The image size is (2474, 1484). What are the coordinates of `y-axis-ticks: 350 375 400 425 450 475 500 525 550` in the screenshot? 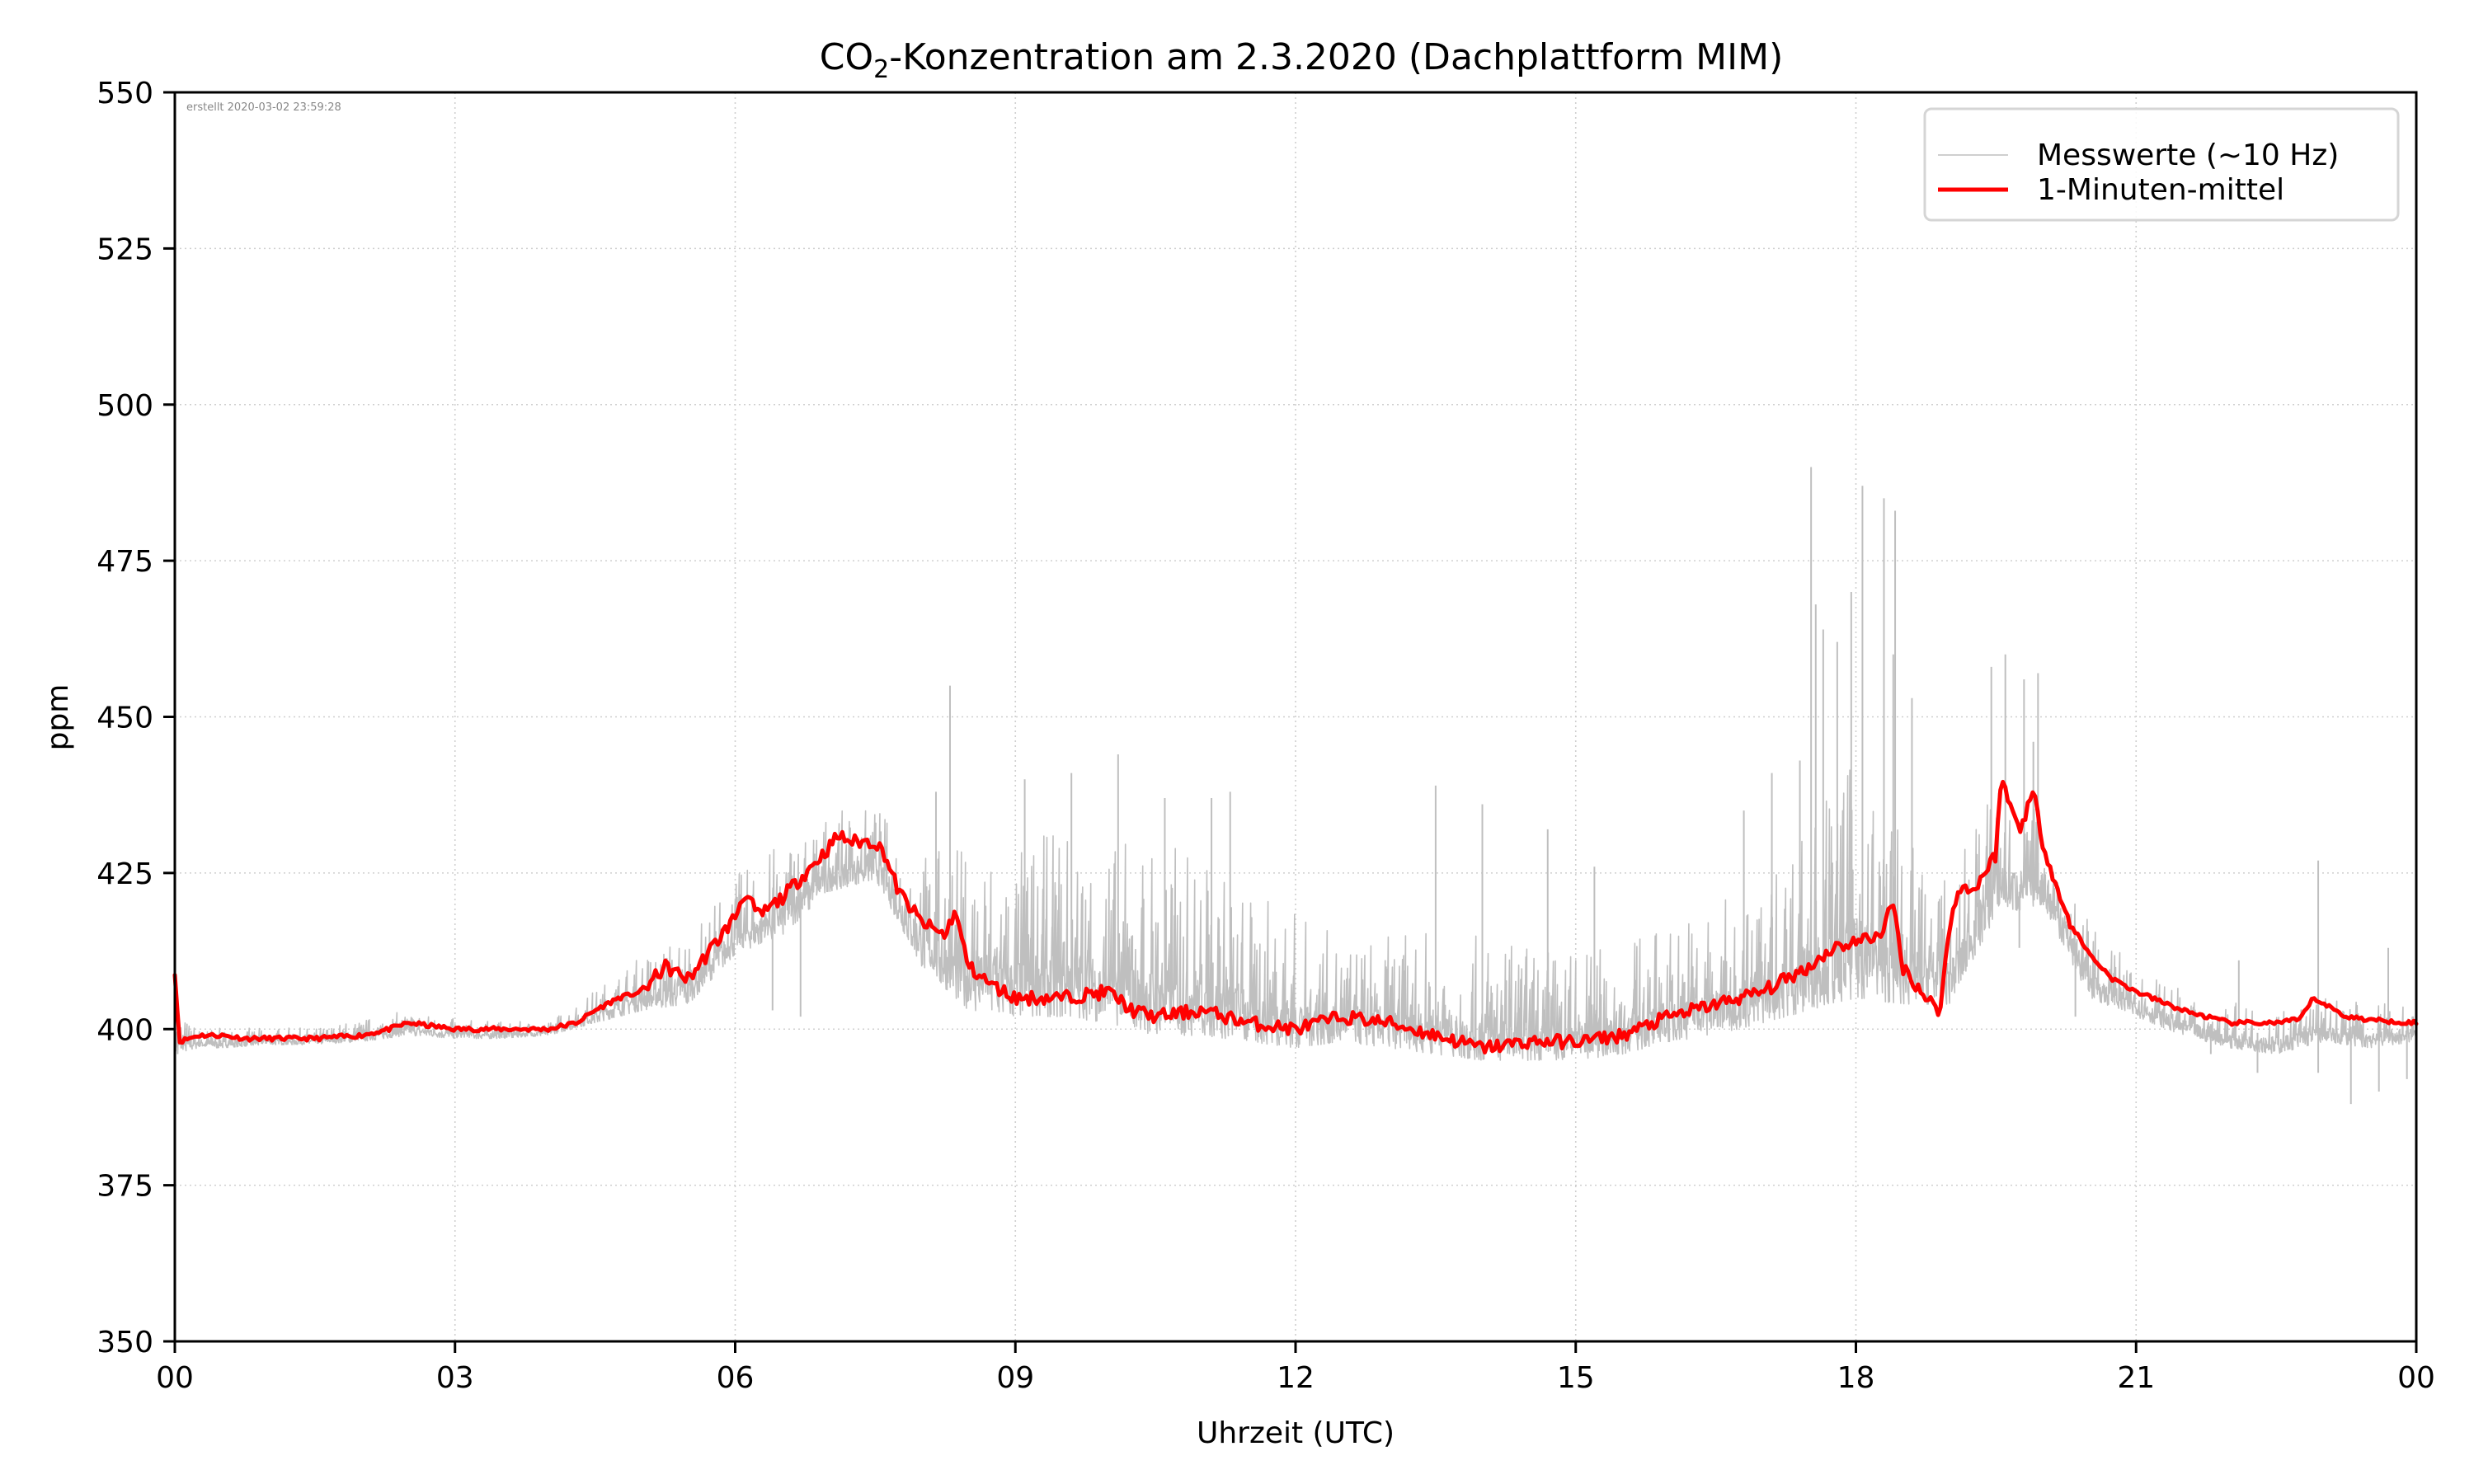 It's located at (135, 718).